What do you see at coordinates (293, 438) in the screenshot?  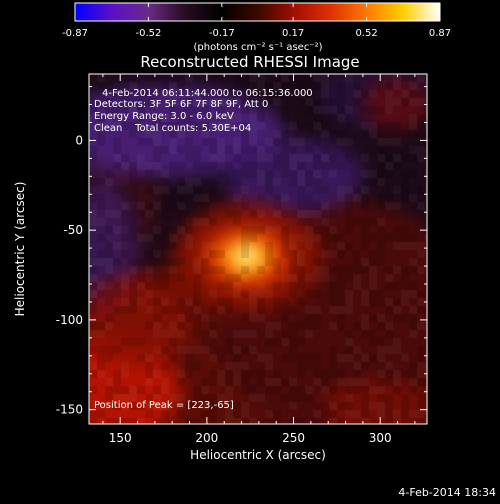 I see `x-tick-label: 250` at bounding box center [293, 438].